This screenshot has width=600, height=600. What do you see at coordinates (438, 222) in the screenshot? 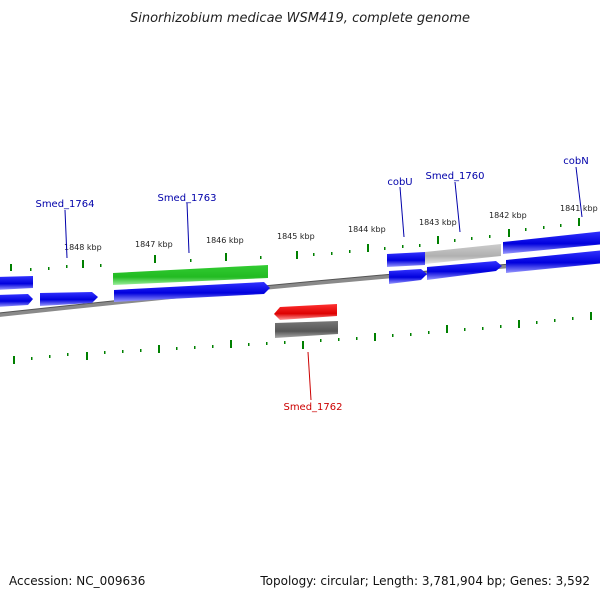
I see `tick-label: 1843 kbp` at bounding box center [438, 222].